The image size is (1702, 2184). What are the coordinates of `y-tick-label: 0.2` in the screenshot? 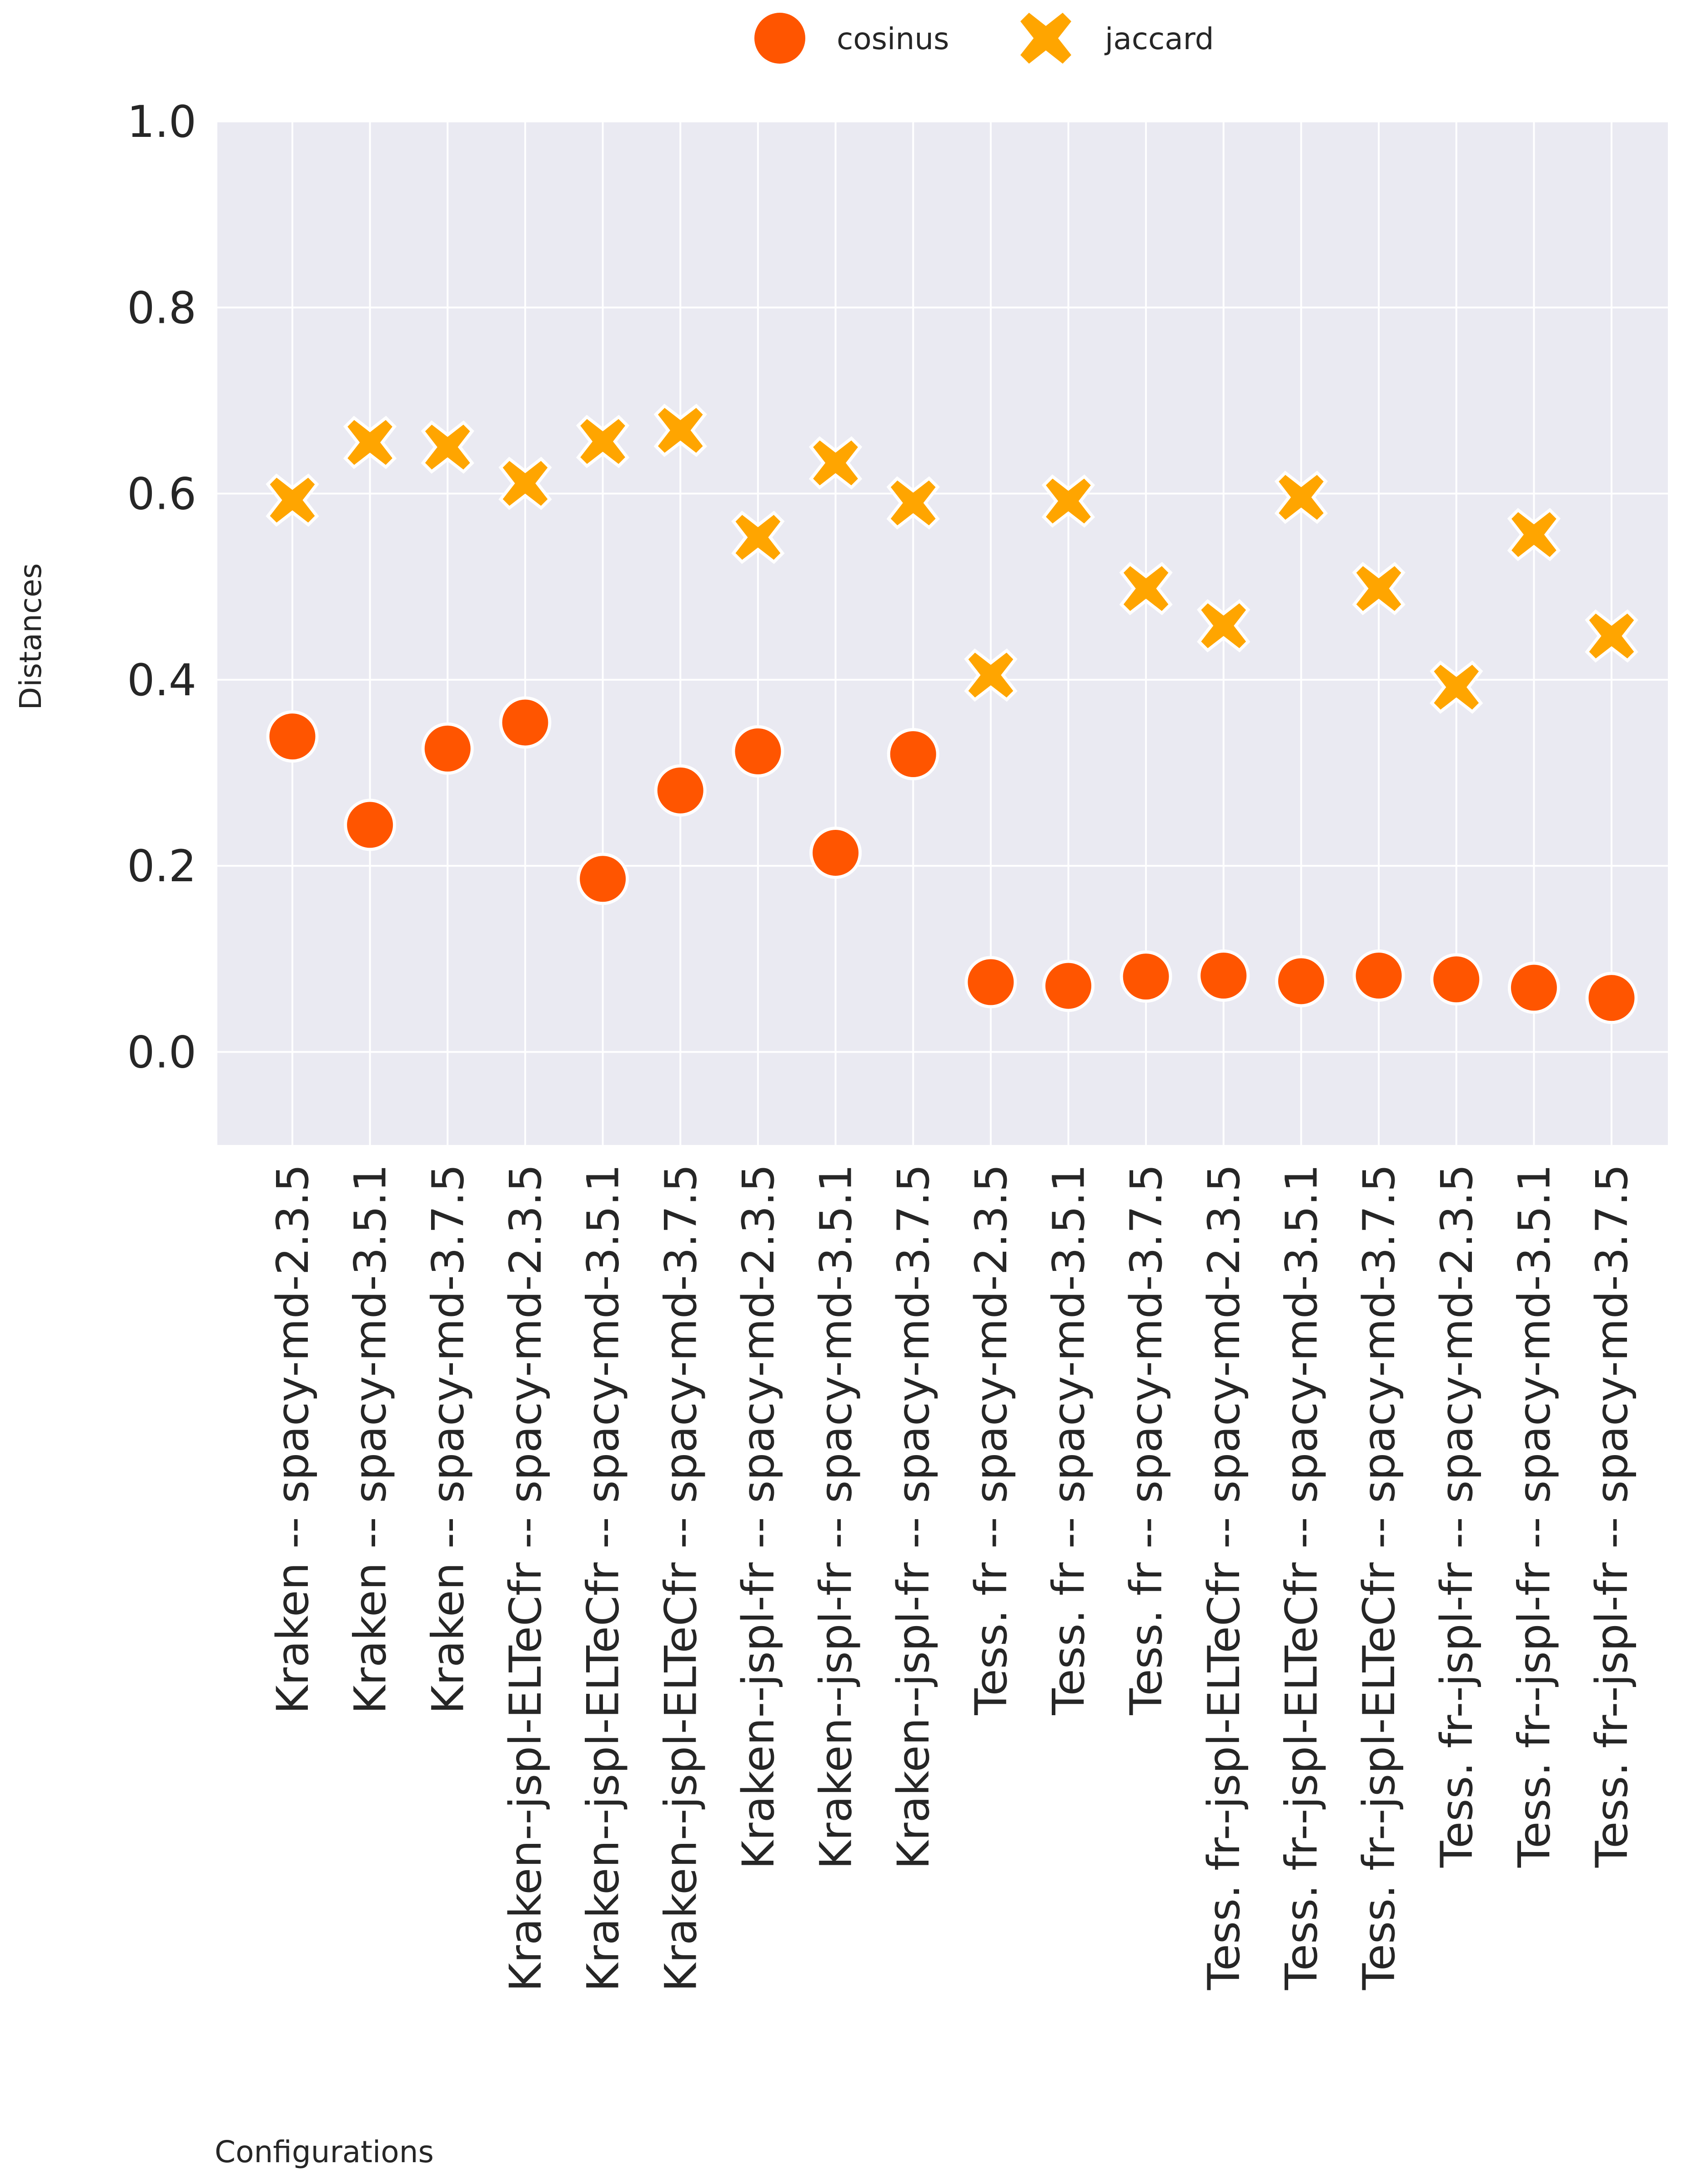 It's located at (162, 867).